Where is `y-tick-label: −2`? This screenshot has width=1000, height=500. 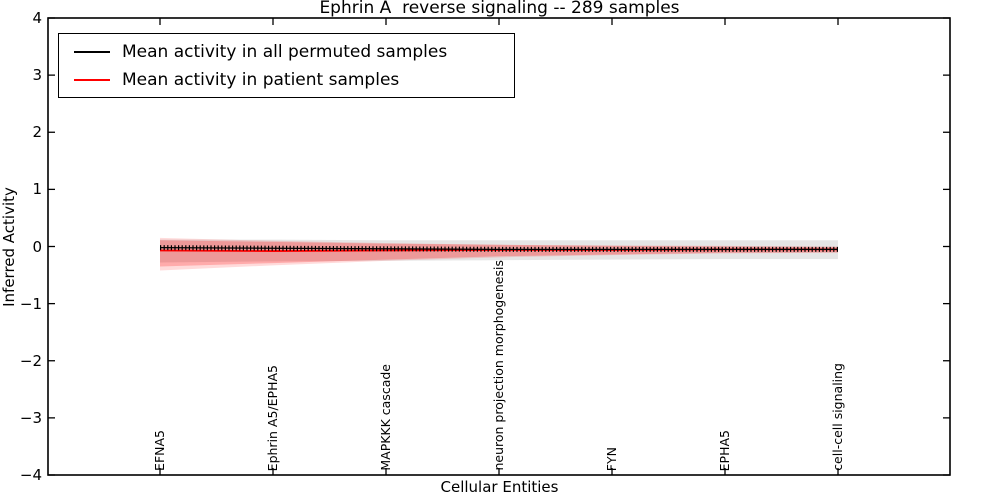 y-tick-label: −2 is located at coordinates (30, 360).